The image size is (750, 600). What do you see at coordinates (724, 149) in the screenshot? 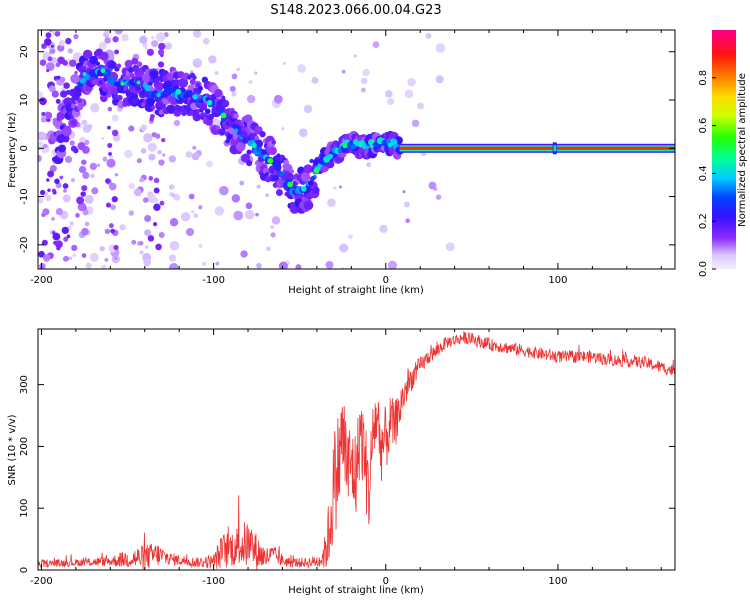
I see `colorbar-gradient` at bounding box center [724, 149].